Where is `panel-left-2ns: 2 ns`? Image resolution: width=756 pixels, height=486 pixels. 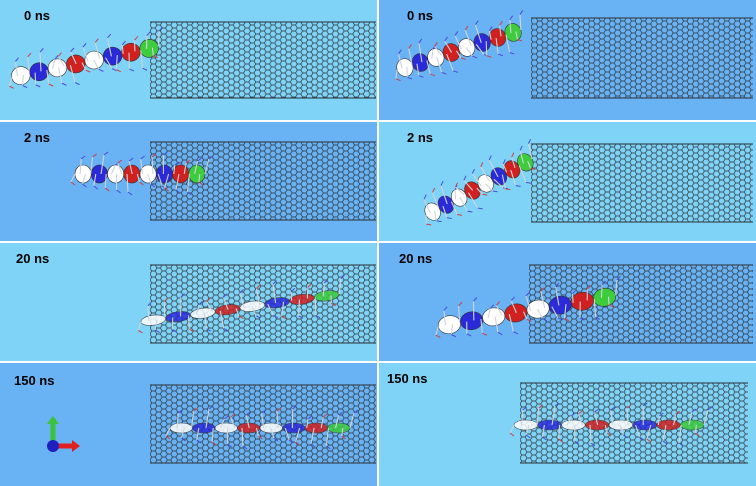
panel-left-2ns: 2 ns is located at coordinates (188, 181).